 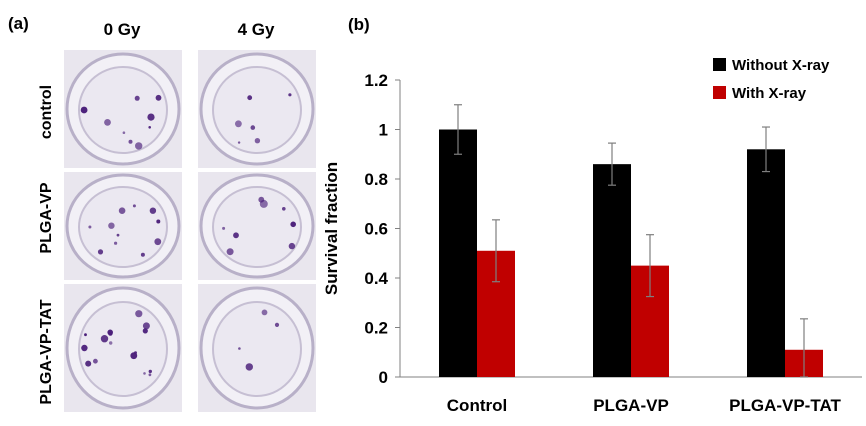 What do you see at coordinates (383, 377) in the screenshot?
I see `y-tick-label: 0` at bounding box center [383, 377].